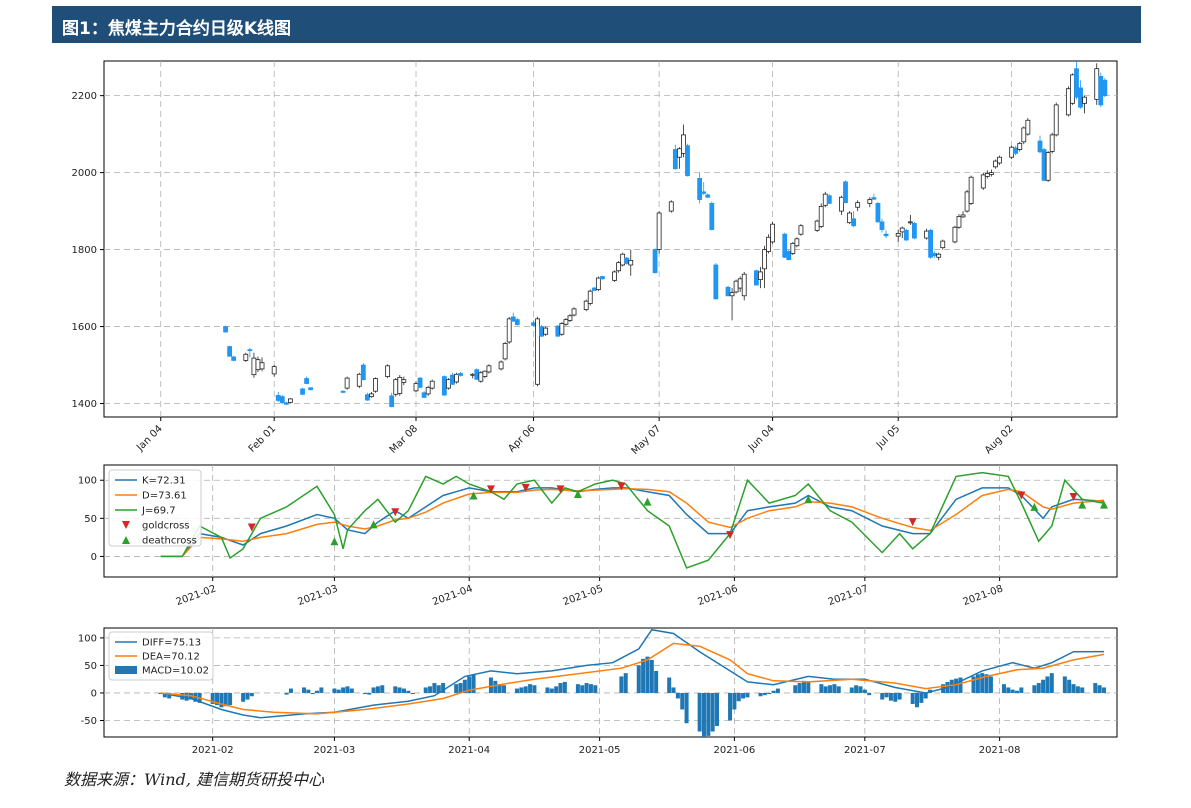 The image size is (1191, 808). I want to click on kdj-series-j, so click(632, 520).